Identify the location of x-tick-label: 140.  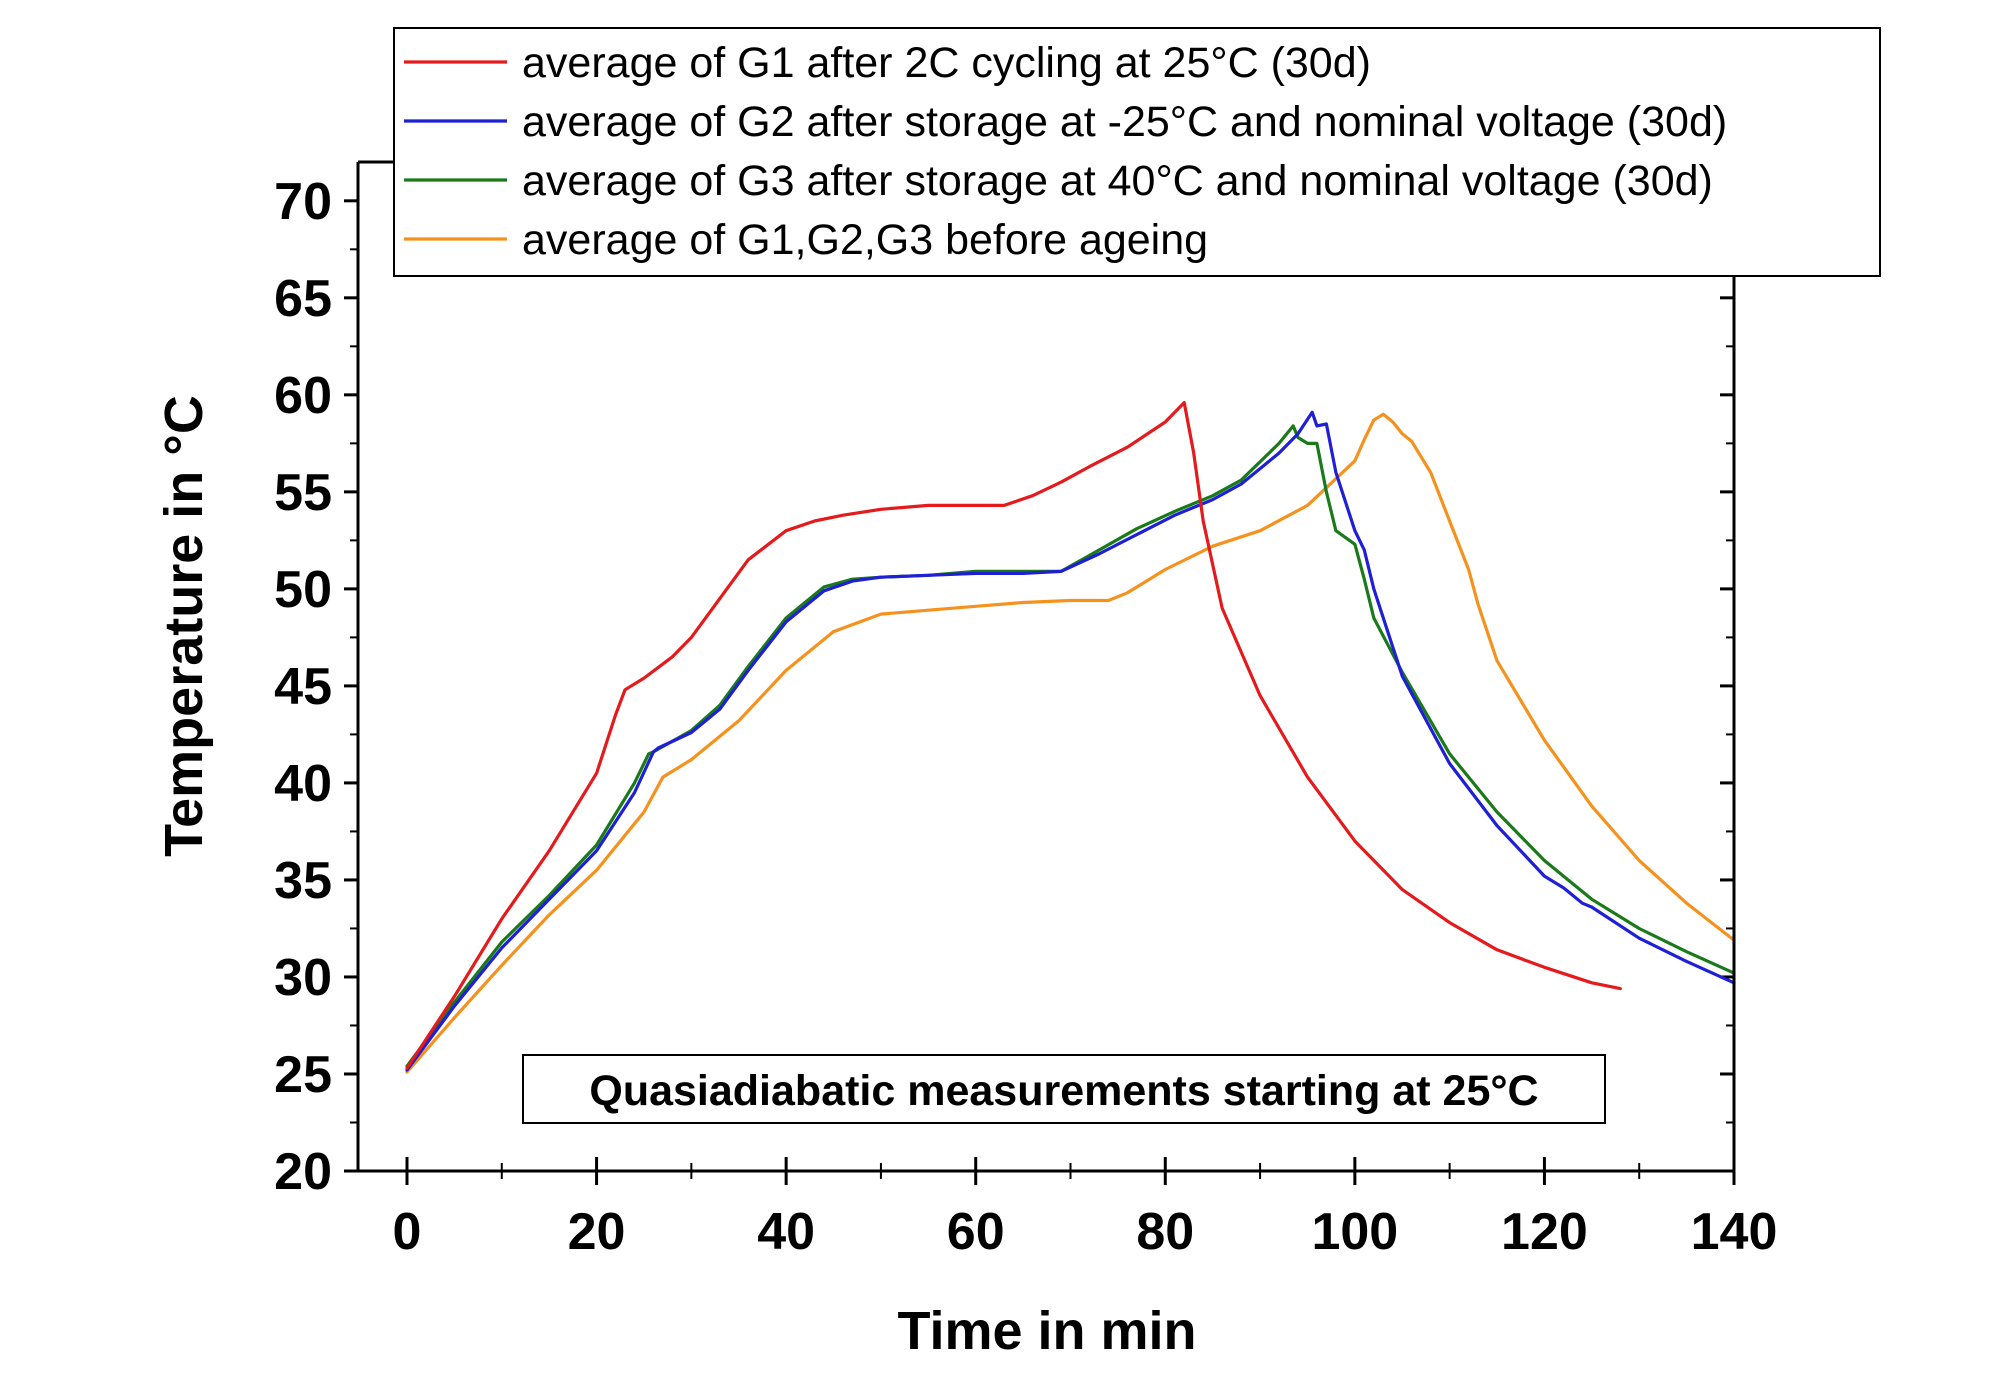
(1734, 1232).